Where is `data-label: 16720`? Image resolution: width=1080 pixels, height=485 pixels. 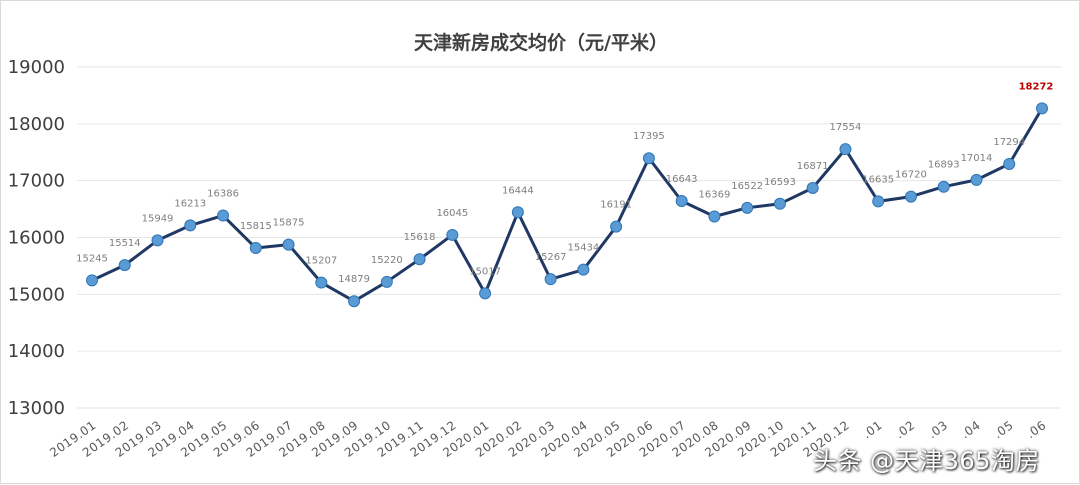
data-label: 16720 is located at coordinates (911, 175).